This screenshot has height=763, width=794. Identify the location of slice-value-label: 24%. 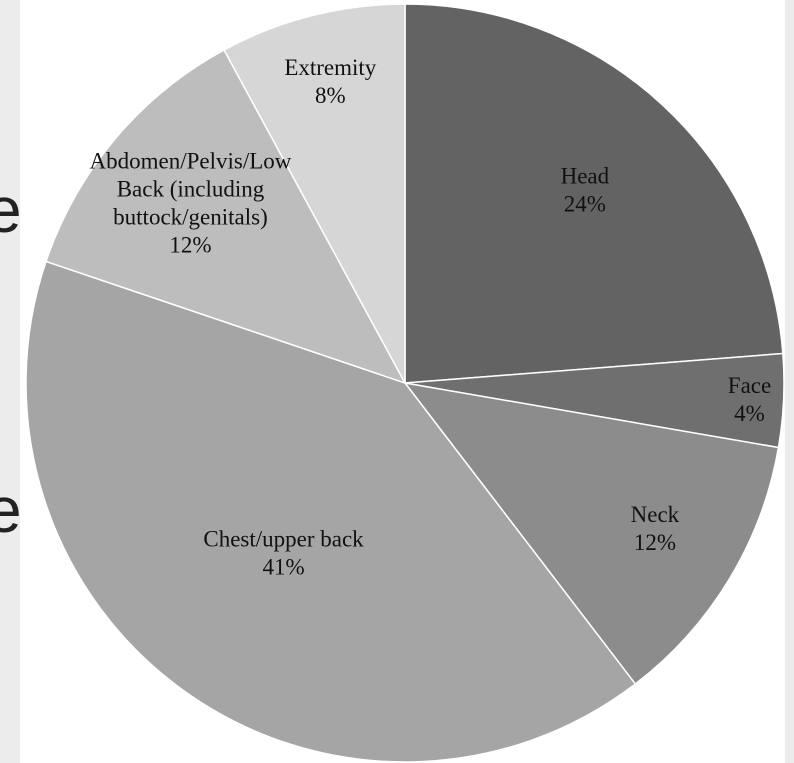
(585, 203).